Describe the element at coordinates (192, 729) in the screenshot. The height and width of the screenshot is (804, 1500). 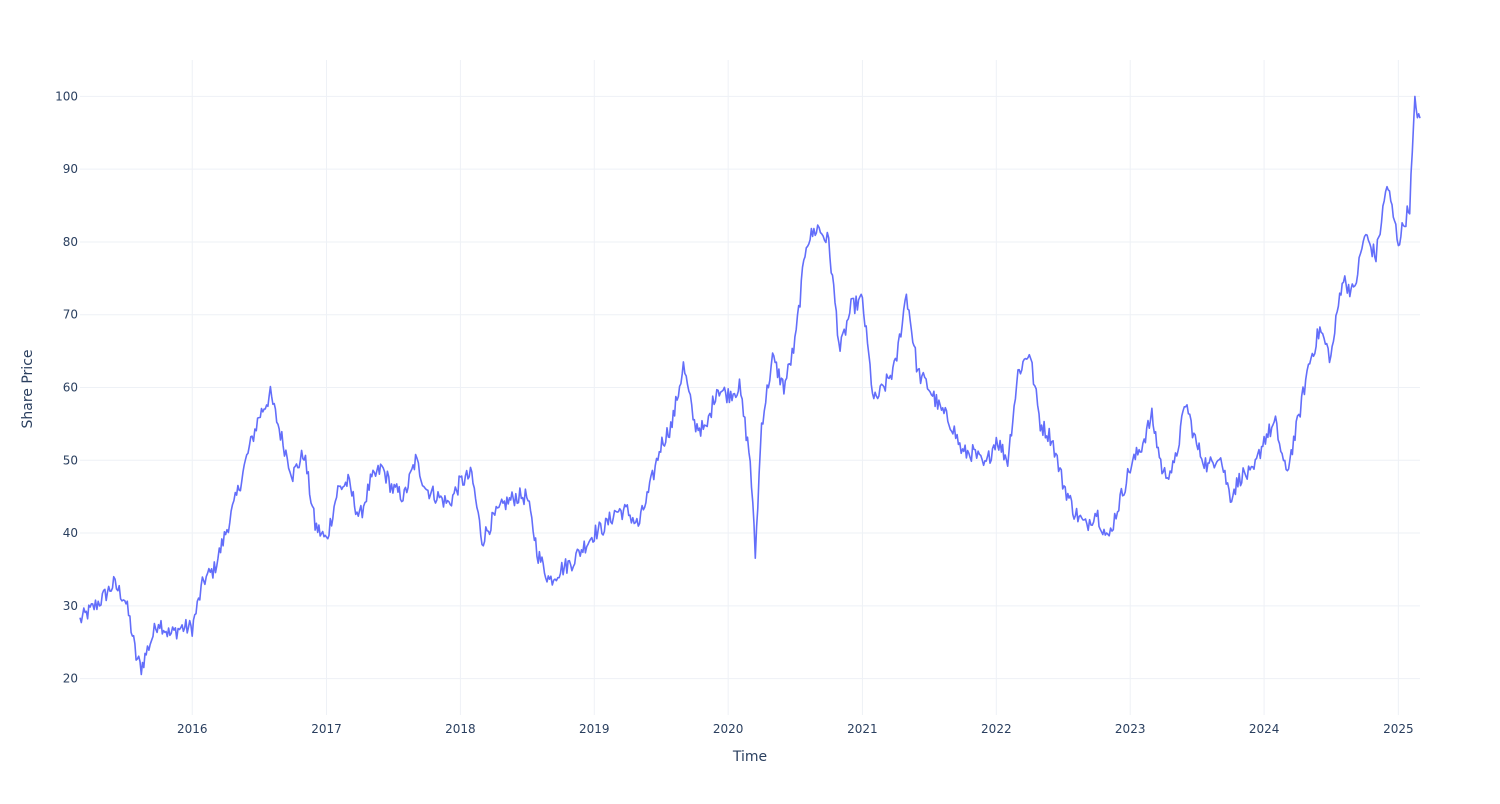
I see `x-tick-label: 2016` at that location.